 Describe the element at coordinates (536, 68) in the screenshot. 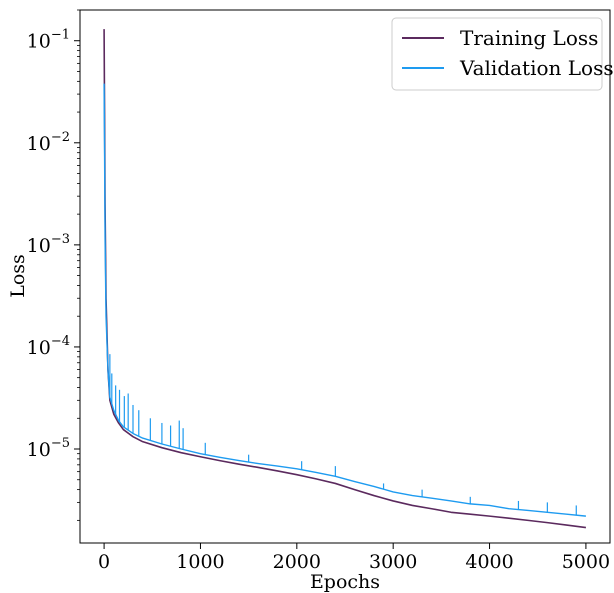

I see `legend-label-validation-loss: Validation Loss` at that location.